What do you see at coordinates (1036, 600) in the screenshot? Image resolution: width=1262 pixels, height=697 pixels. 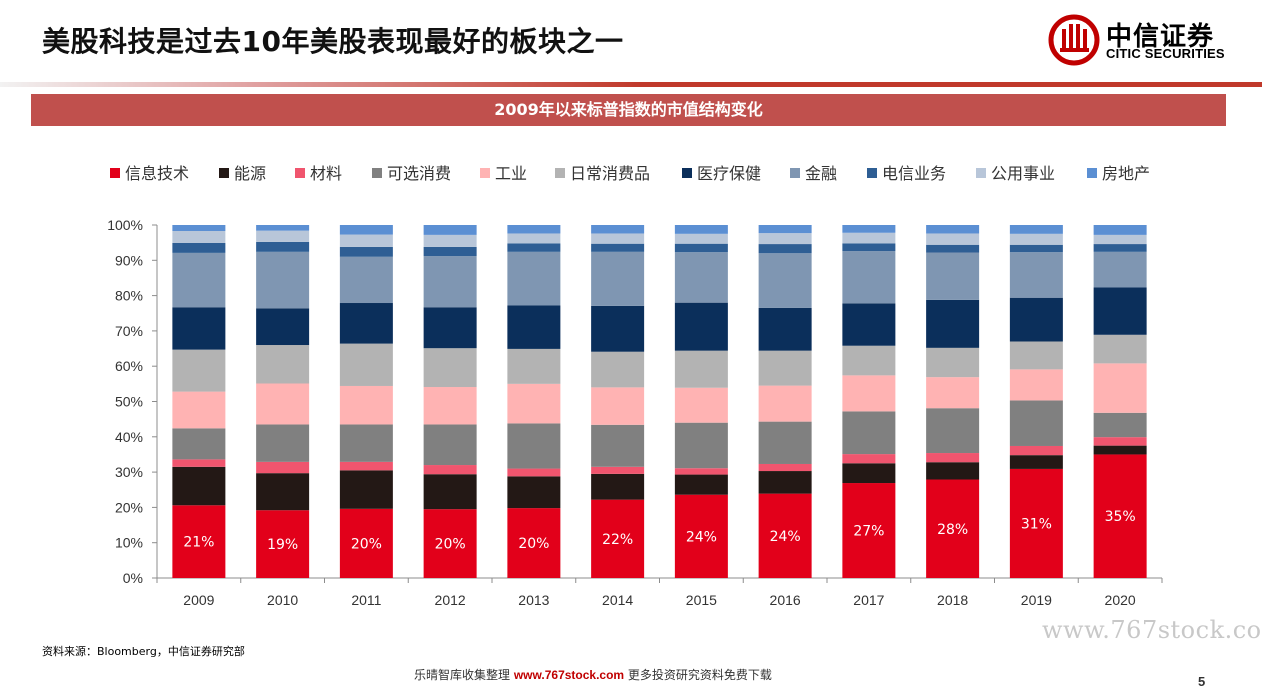 I see `x-tick-label: 2019` at bounding box center [1036, 600].